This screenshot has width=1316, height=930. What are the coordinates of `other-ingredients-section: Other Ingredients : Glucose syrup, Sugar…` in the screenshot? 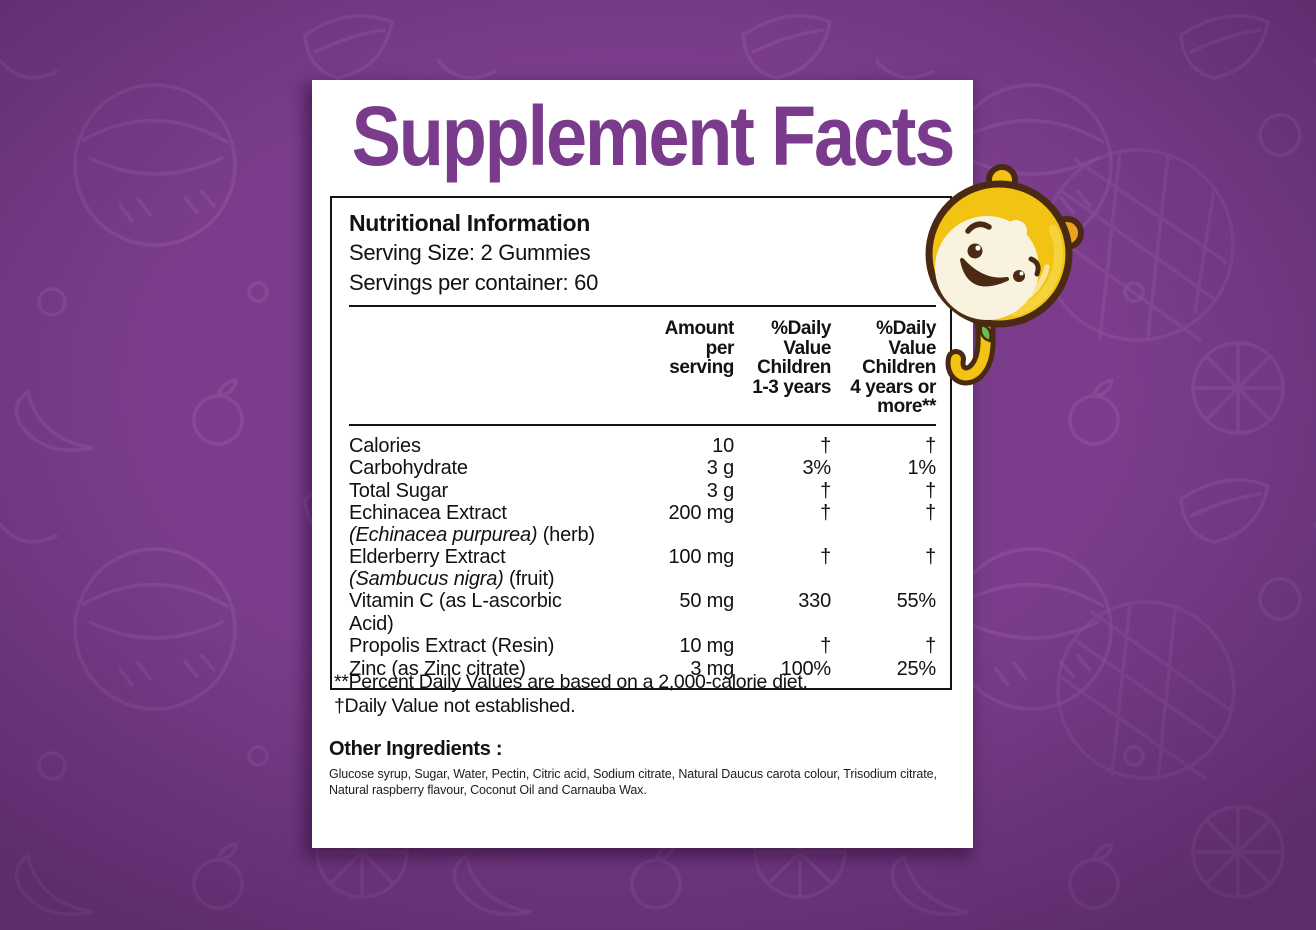 It's located at (640, 768).